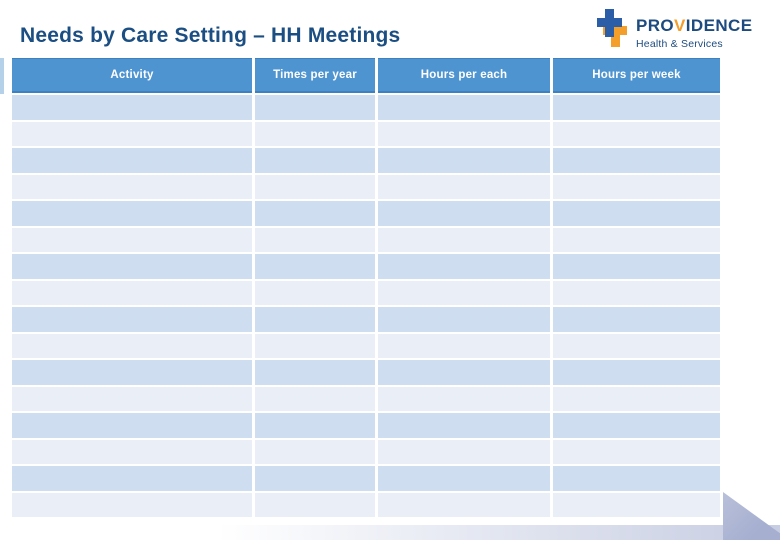 The height and width of the screenshot is (540, 780). I want to click on left-accent-bar, so click(2, 76).